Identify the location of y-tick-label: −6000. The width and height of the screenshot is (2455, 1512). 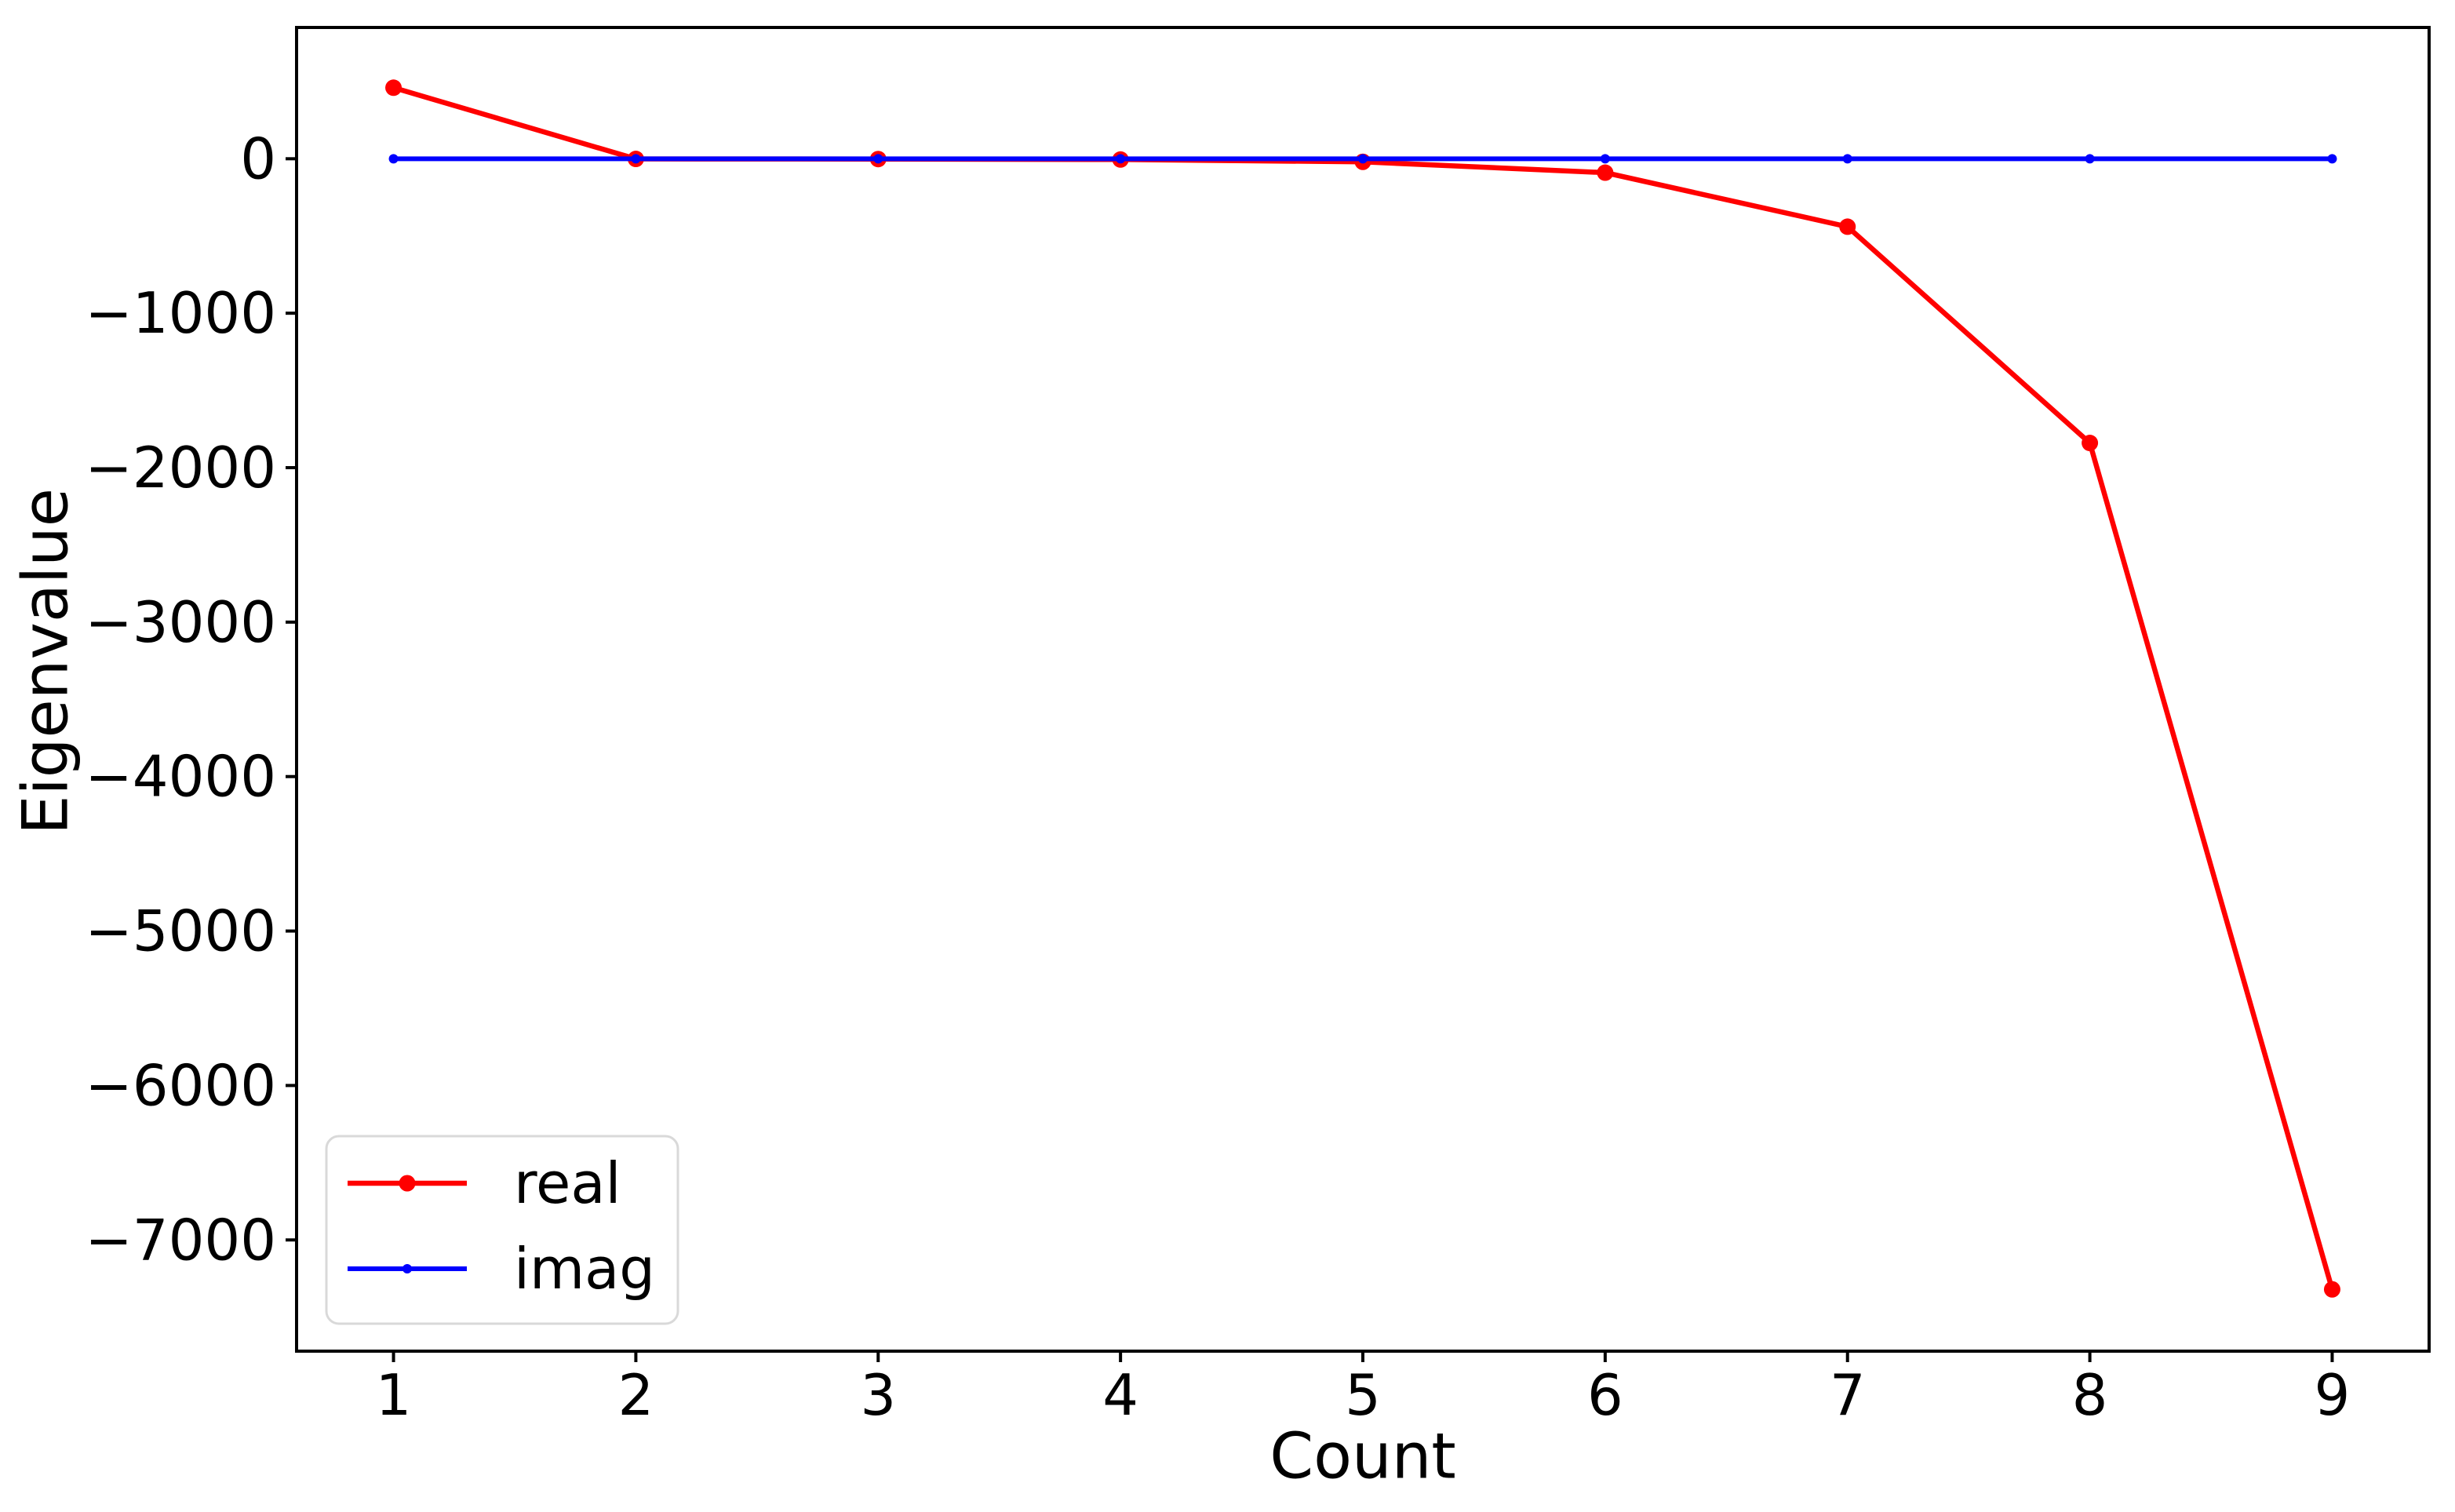
(180, 1085).